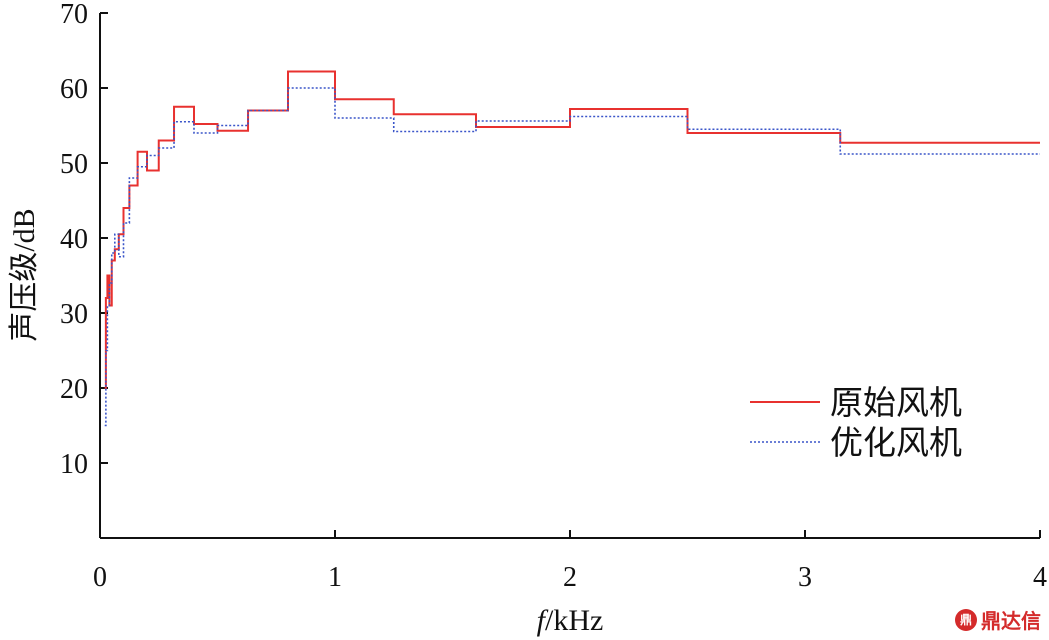 Image resolution: width=1049 pixels, height=640 pixels. I want to click on legend-label-1: 原始风机, so click(896, 403).